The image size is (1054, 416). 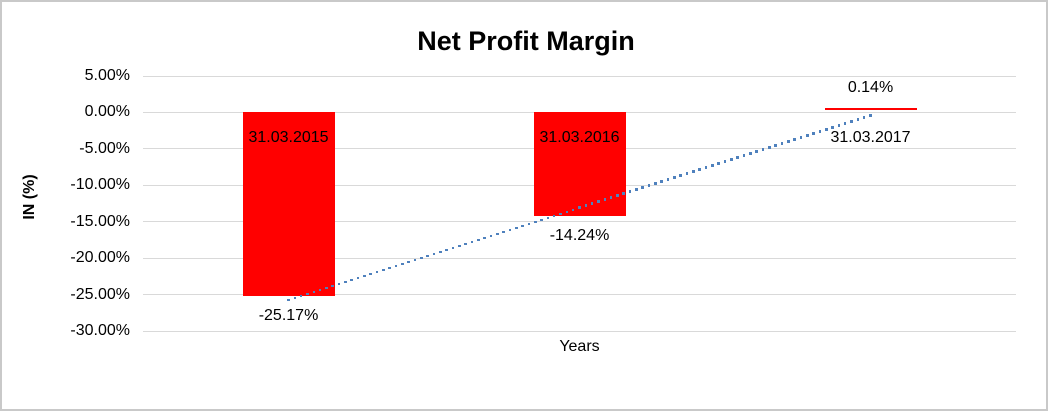 I want to click on category-label: 31.03.2016, so click(x=579, y=138).